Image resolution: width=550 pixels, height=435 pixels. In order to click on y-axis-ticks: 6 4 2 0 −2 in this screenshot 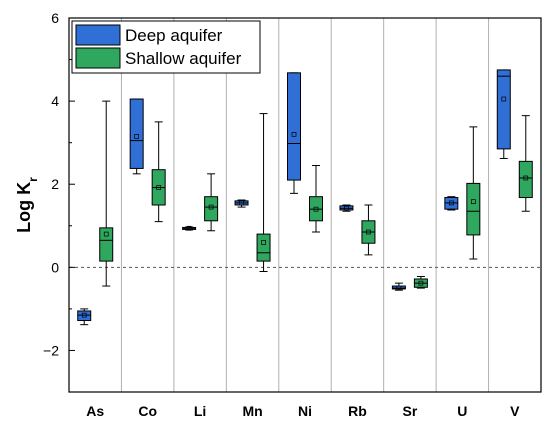, I will do `click(59, 201)`.